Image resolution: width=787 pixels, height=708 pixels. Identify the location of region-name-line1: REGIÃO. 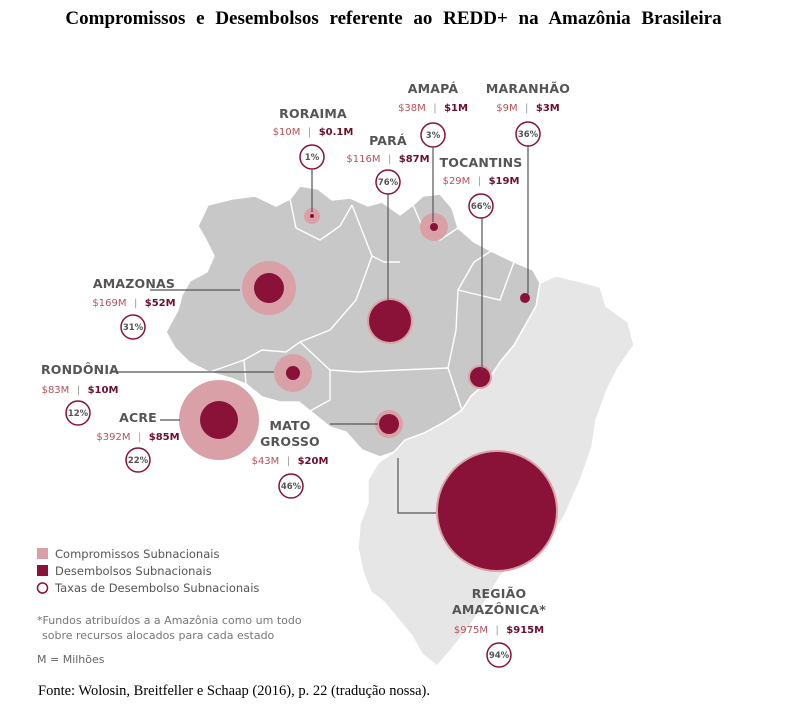
(499, 593).